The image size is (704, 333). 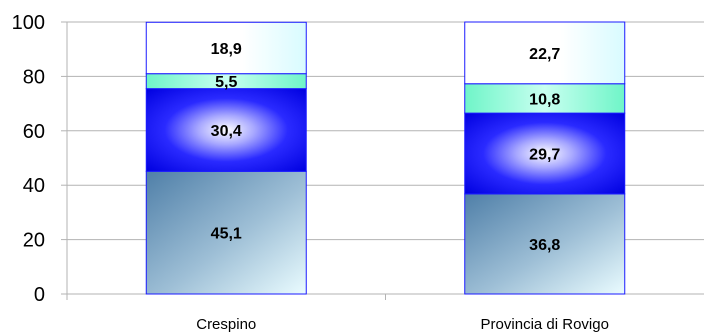 I want to click on data-label: 30,4, so click(x=226, y=131).